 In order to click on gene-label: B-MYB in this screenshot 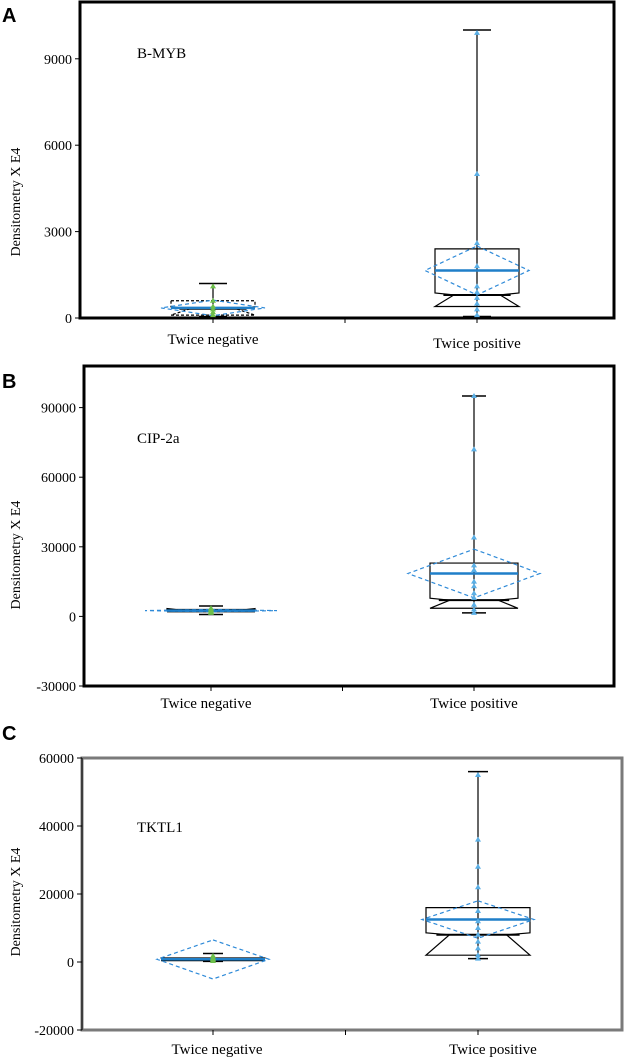, I will do `click(161, 54)`.